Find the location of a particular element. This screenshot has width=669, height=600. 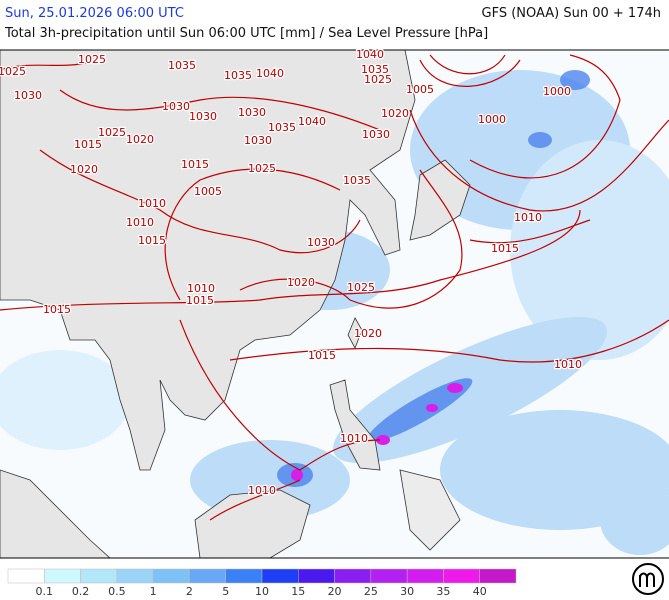

legend-label: 15 is located at coordinates (298, 591).